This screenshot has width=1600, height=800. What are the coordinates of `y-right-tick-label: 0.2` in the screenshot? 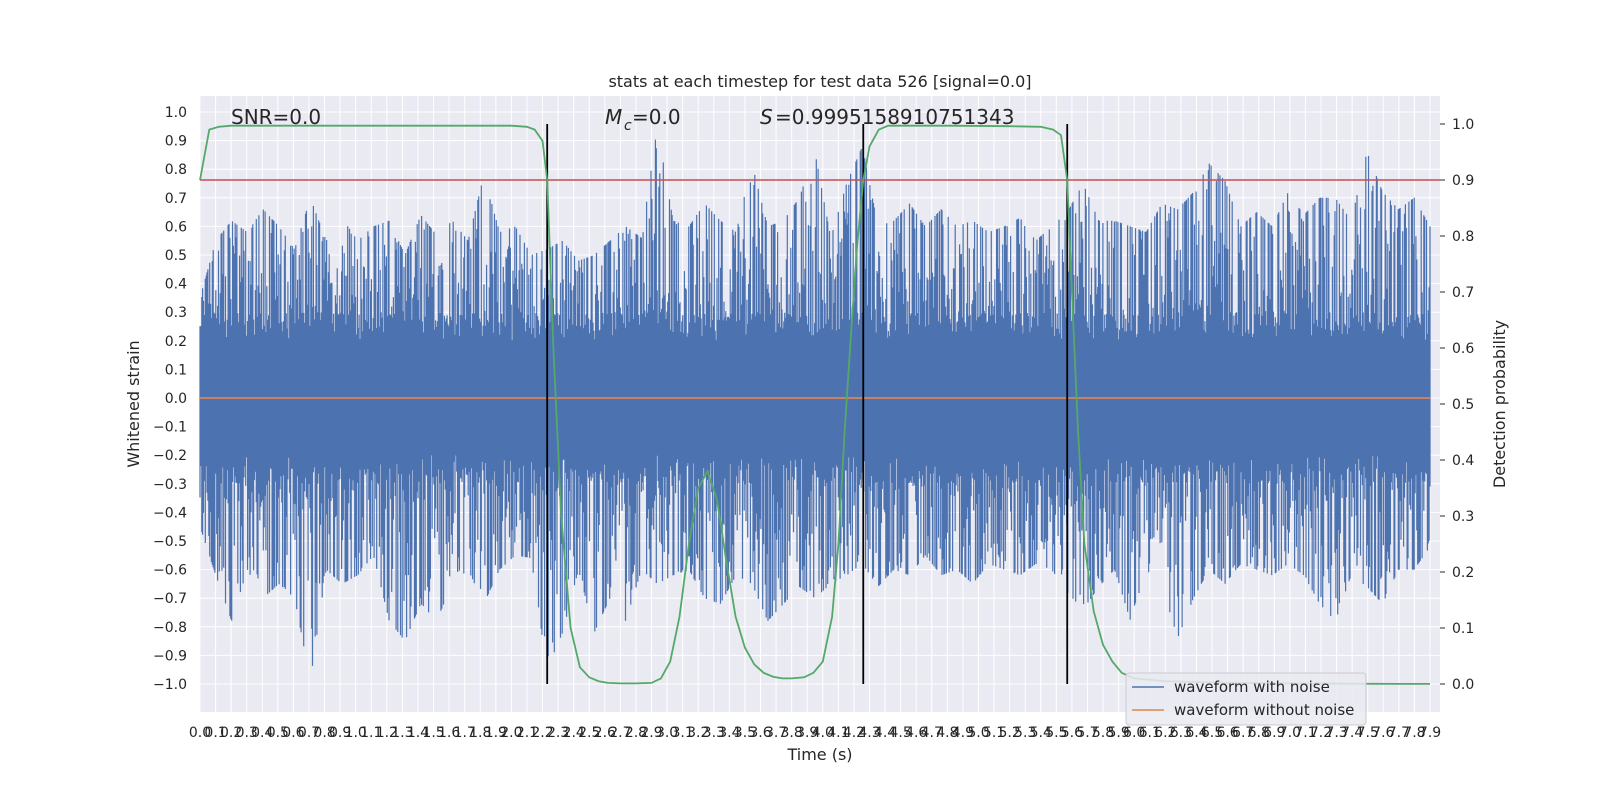 It's located at (1463, 573).